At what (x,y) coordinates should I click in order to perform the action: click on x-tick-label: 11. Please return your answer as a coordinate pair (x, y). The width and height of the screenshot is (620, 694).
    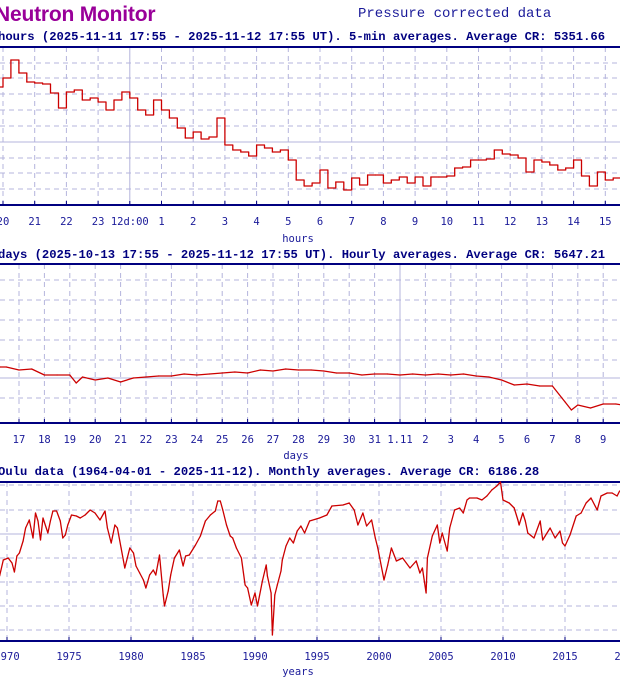
    Looking at the image, I should click on (478, 222).